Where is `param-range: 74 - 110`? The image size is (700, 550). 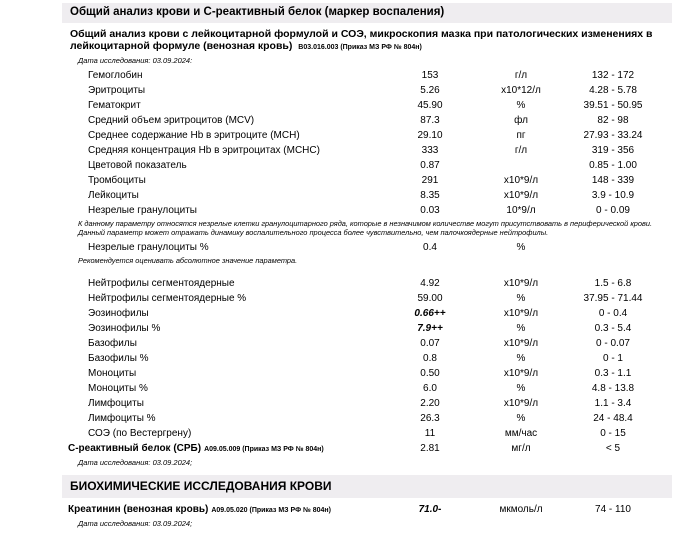
param-range: 74 - 110 is located at coordinates (613, 510).